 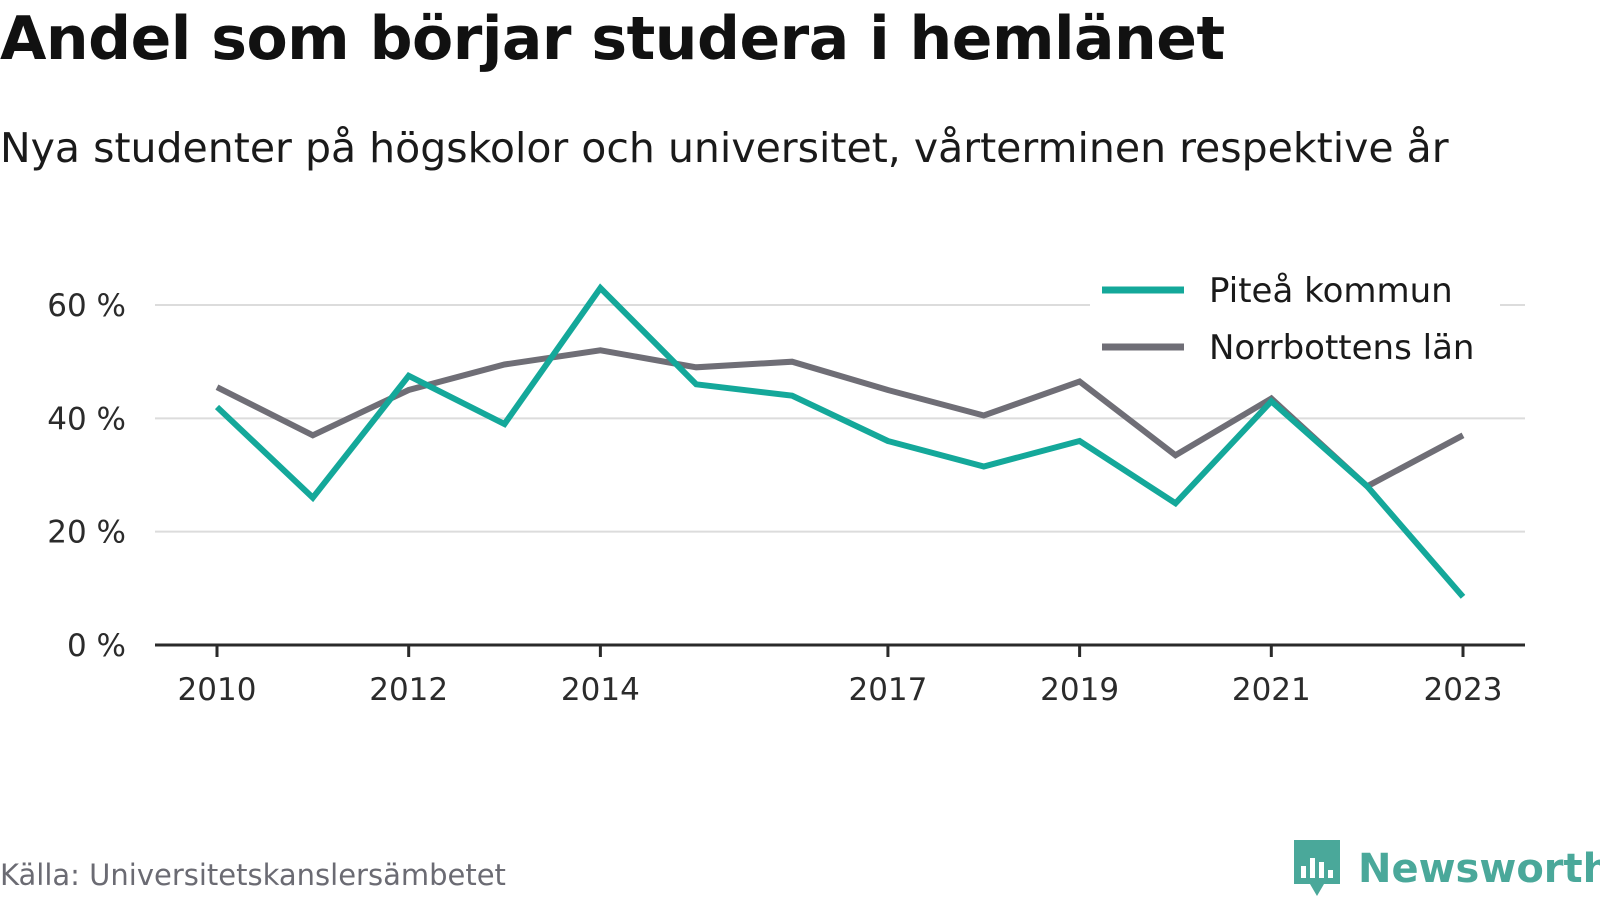 I want to click on legend: Piteå kommun Norrbottens län, so click(x=1295, y=318).